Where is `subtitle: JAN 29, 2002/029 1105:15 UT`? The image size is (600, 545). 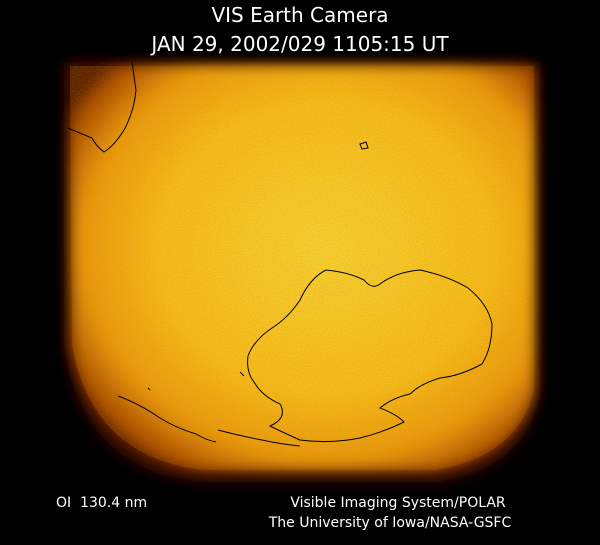 subtitle: JAN 29, 2002/029 1105:15 UT is located at coordinates (299, 44).